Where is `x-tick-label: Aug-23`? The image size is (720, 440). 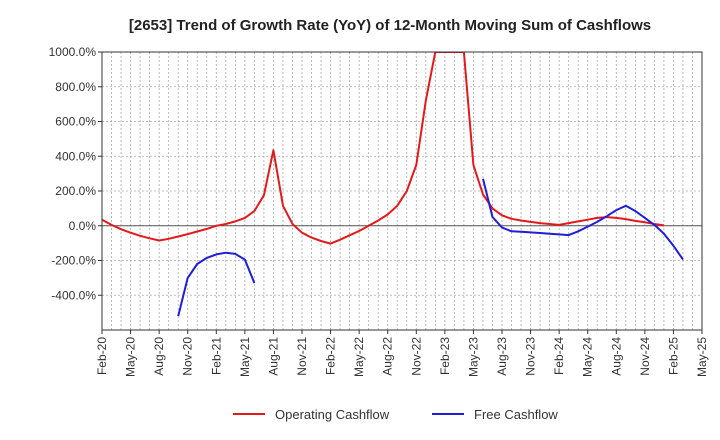
x-tick-label: Aug-23 is located at coordinates (502, 356).